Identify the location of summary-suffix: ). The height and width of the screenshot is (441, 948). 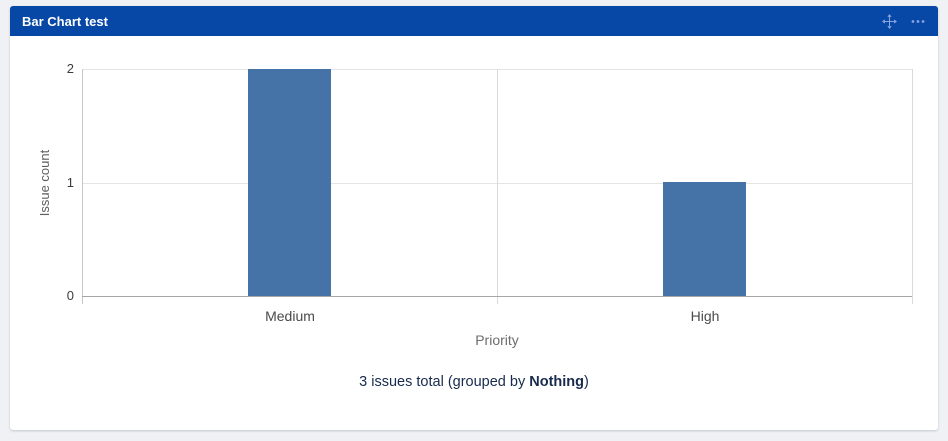
(586, 382).